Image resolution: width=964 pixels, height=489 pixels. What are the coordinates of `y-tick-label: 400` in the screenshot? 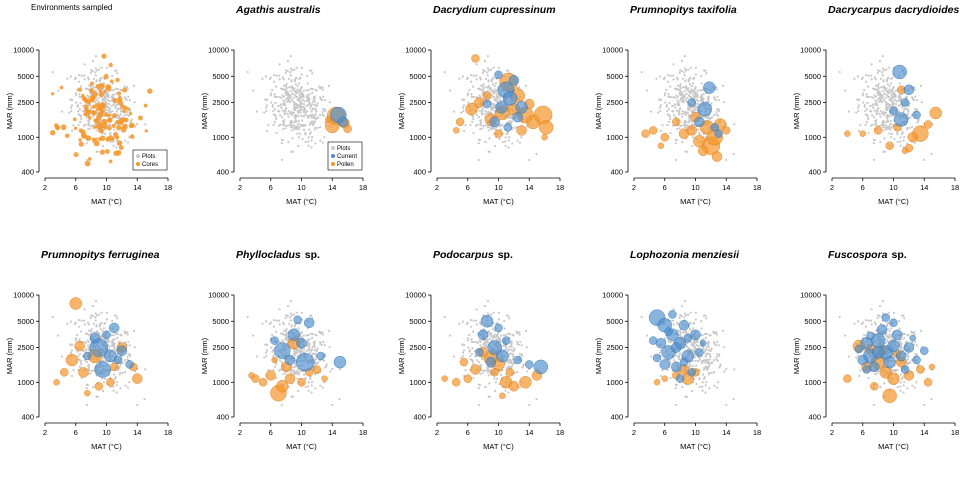 It's located at (814, 417).